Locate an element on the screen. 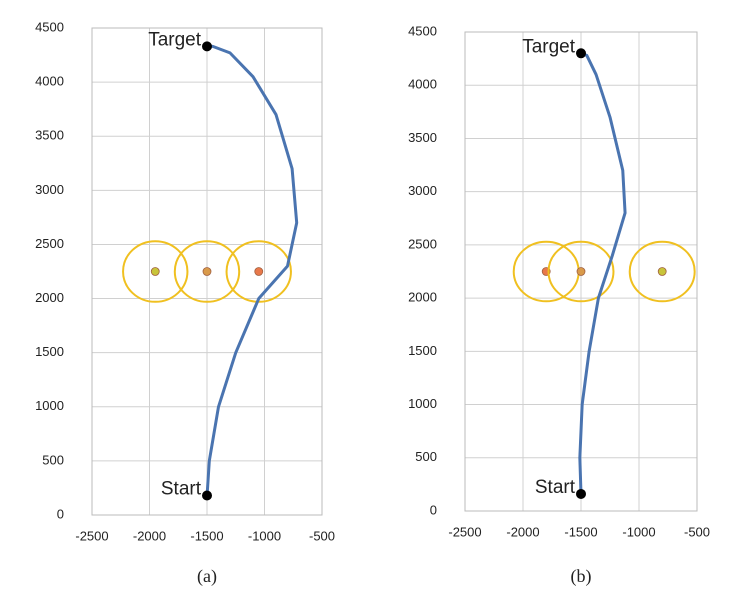 Image resolution: width=744 pixels, height=610 pixels. caption: (b) is located at coordinates (581, 576).